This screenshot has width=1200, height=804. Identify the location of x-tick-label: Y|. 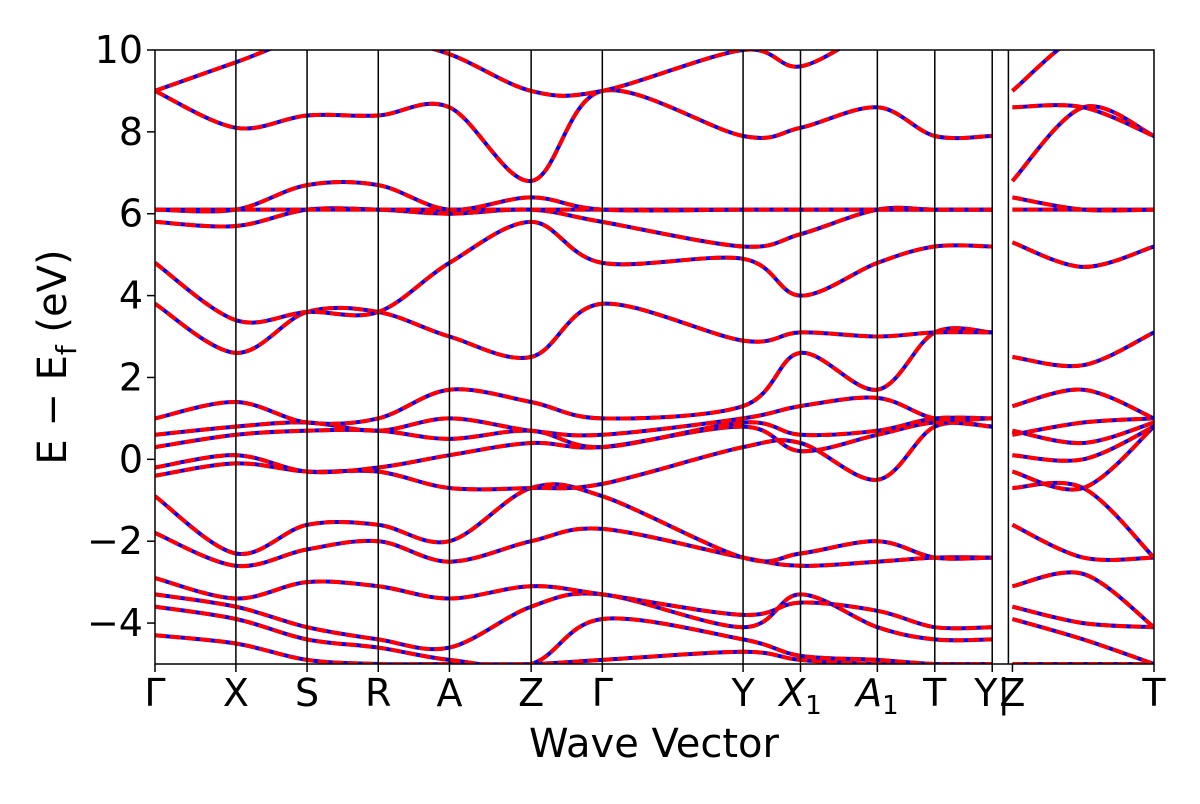
(991, 693).